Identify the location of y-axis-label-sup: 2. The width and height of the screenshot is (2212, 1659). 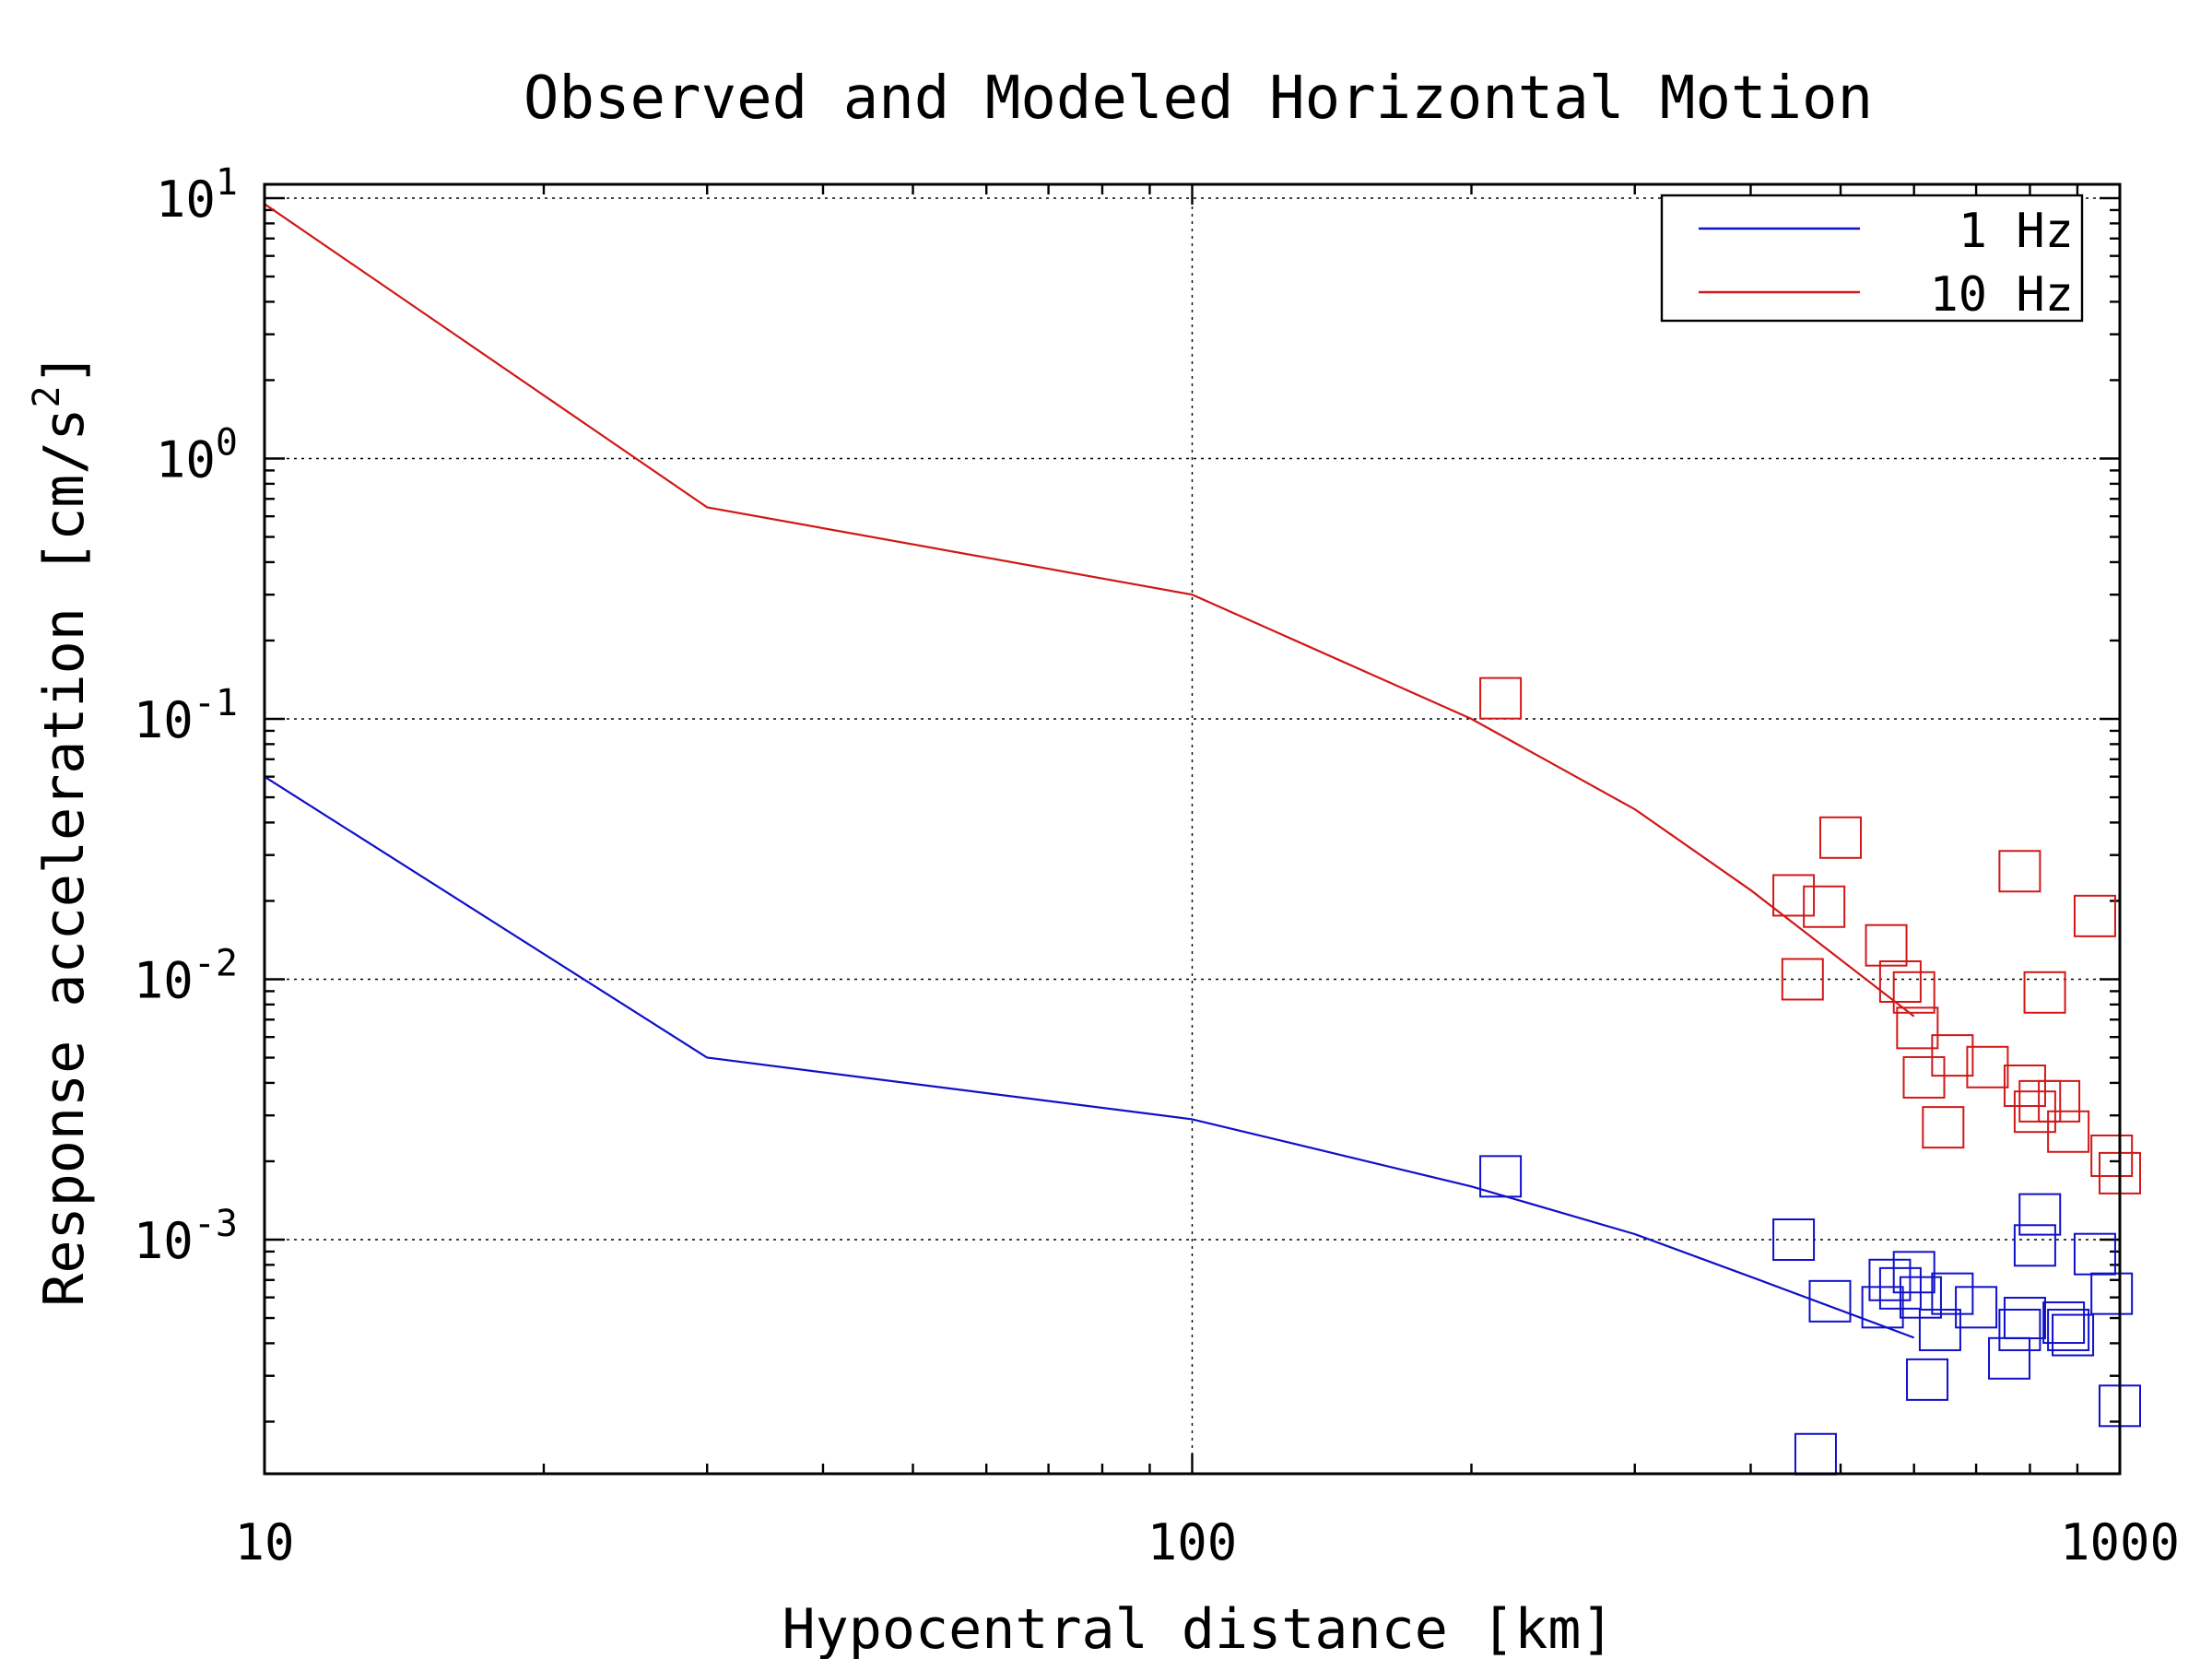
(47, 396).